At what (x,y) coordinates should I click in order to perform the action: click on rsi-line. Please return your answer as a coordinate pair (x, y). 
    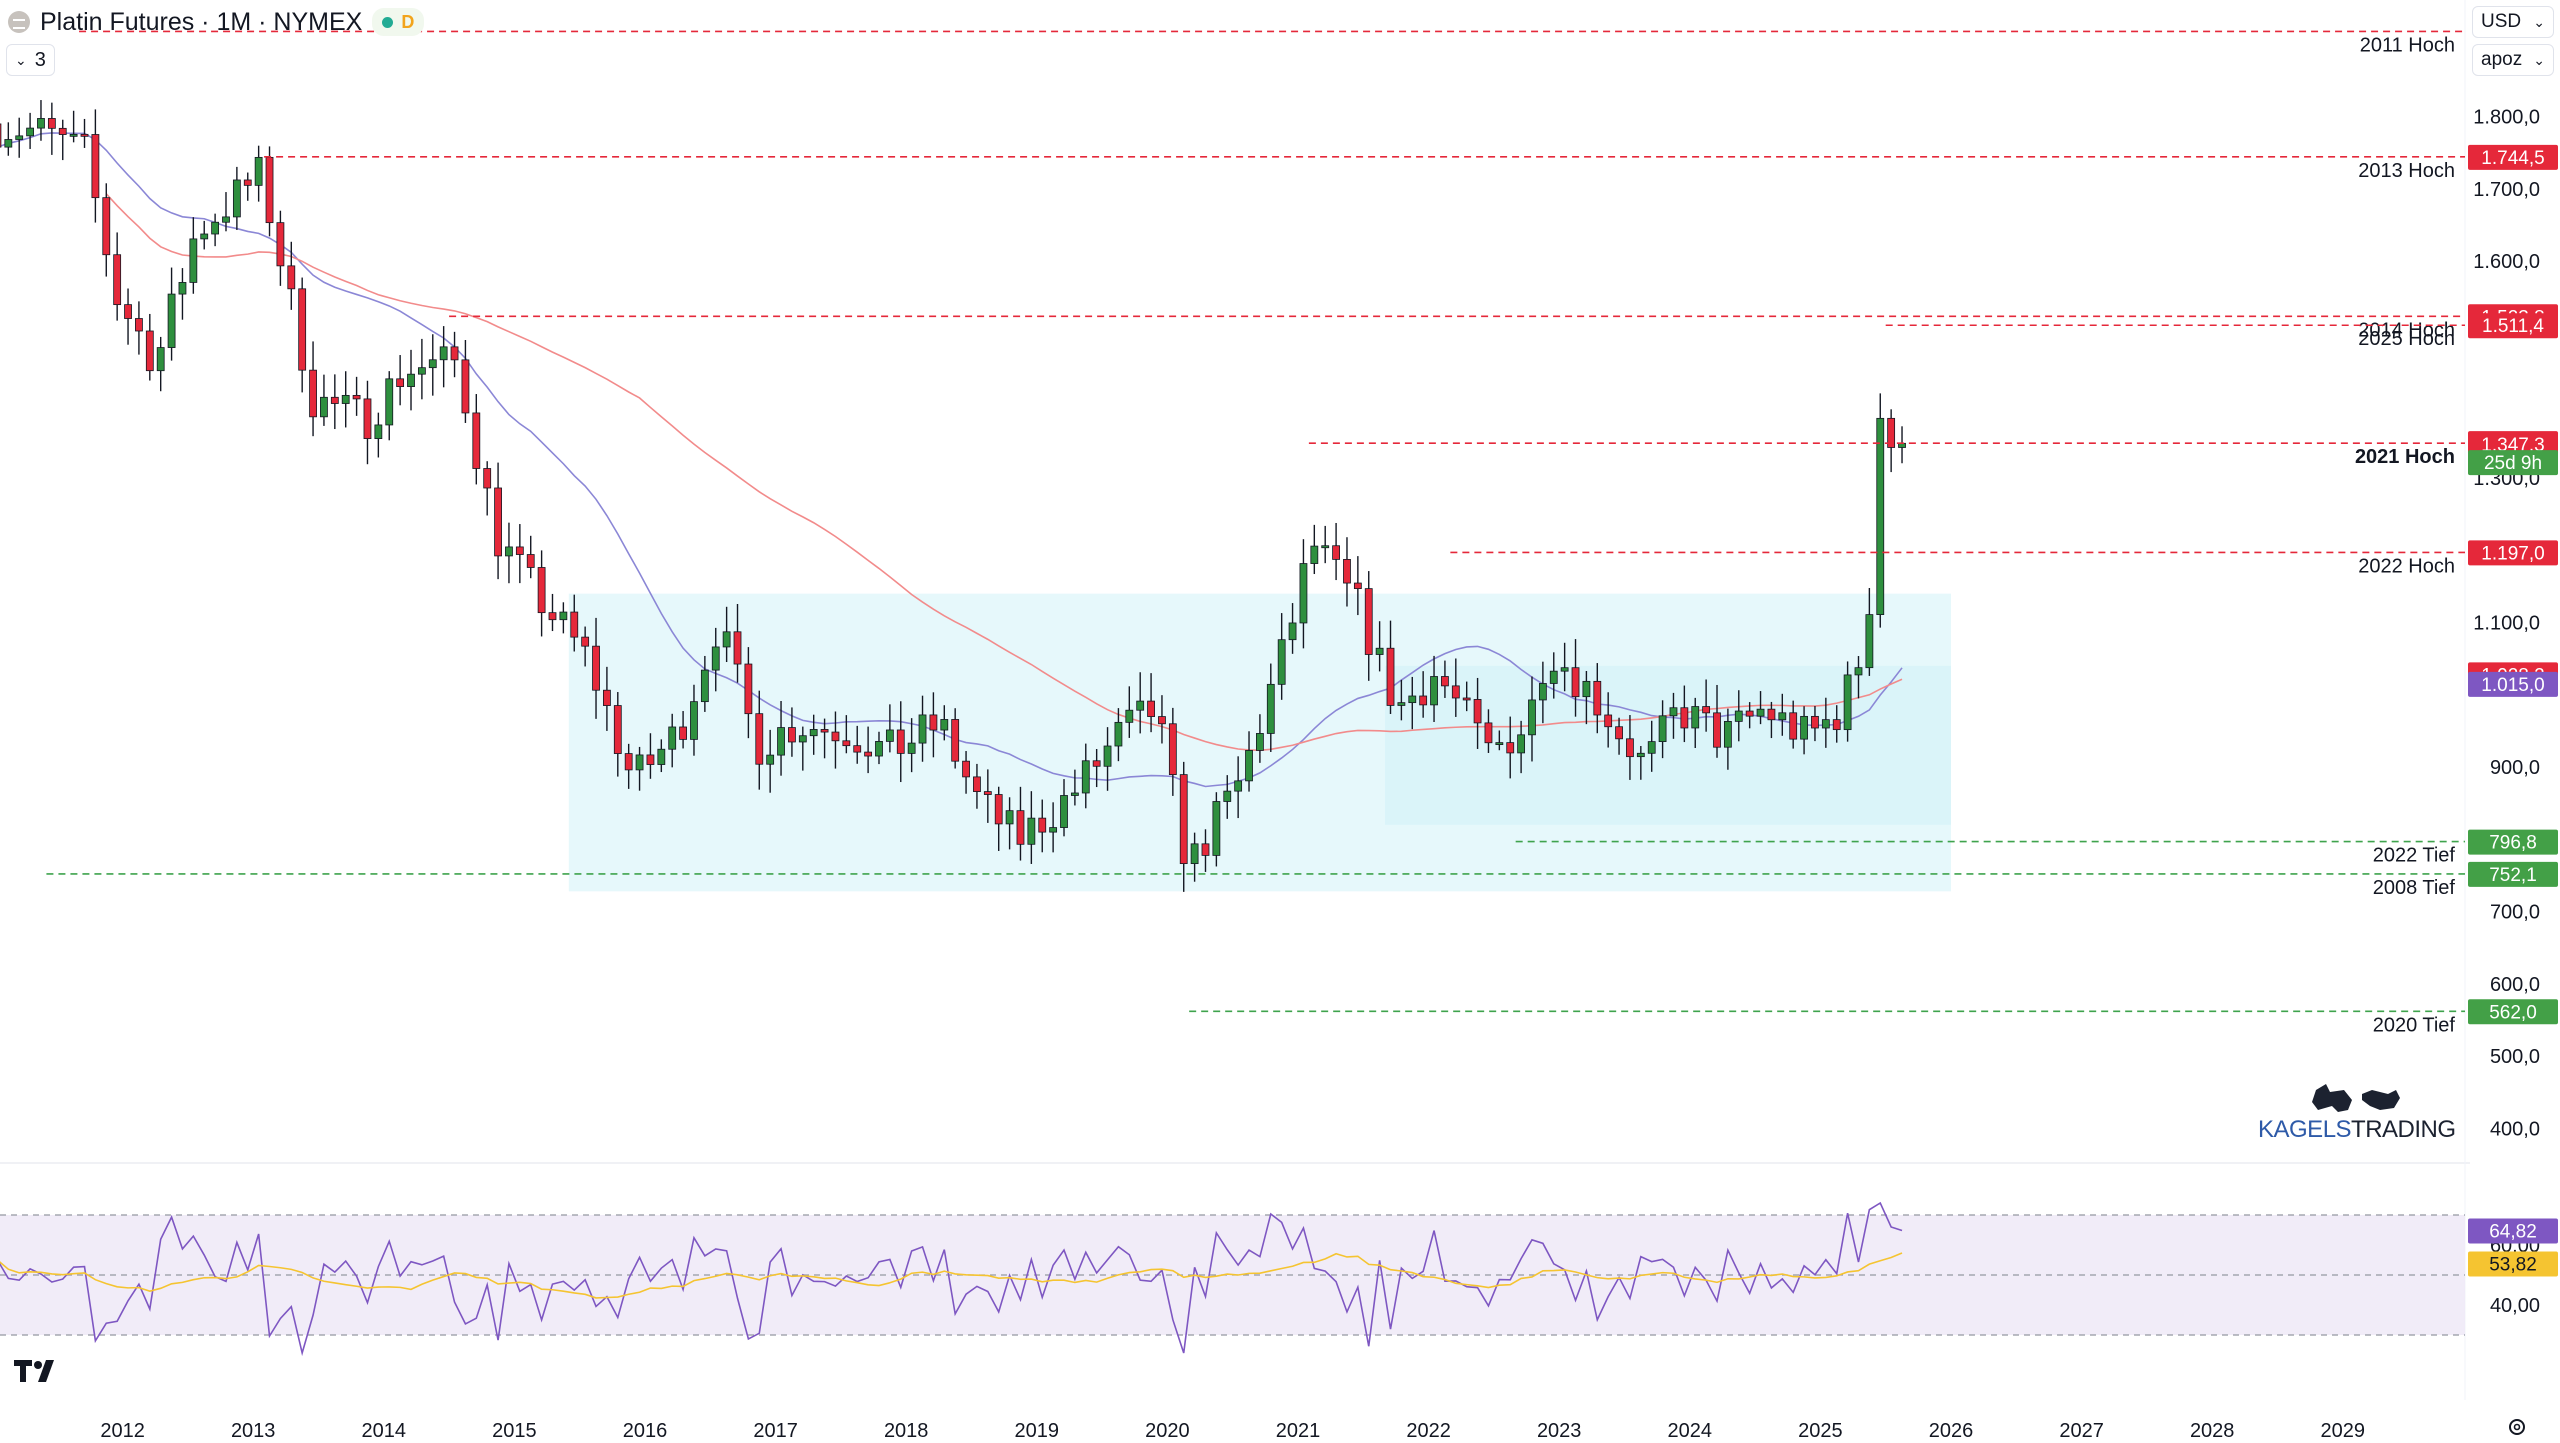
    Looking at the image, I should click on (951, 1279).